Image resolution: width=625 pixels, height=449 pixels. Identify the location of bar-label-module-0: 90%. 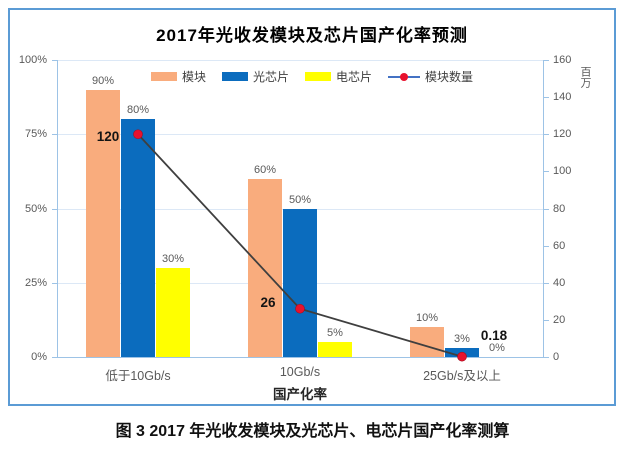
(103, 80).